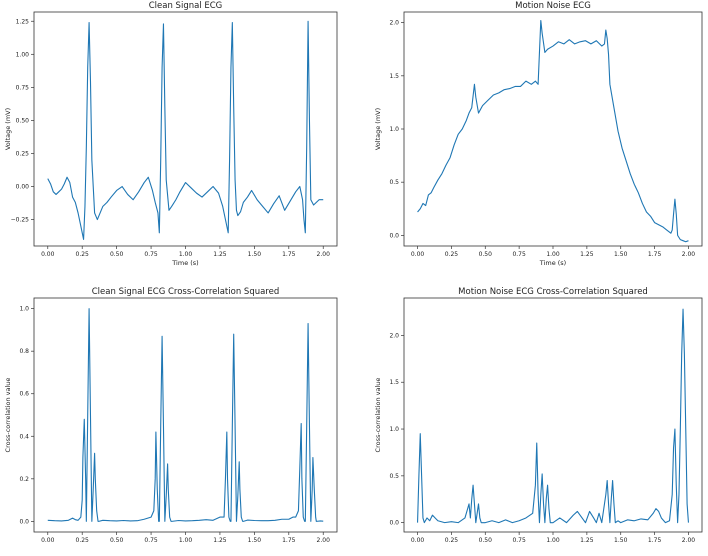 This screenshot has width=708, height=556. Describe the element at coordinates (23, 21) in the screenshot. I see `y-tick-label: 1.25` at that location.